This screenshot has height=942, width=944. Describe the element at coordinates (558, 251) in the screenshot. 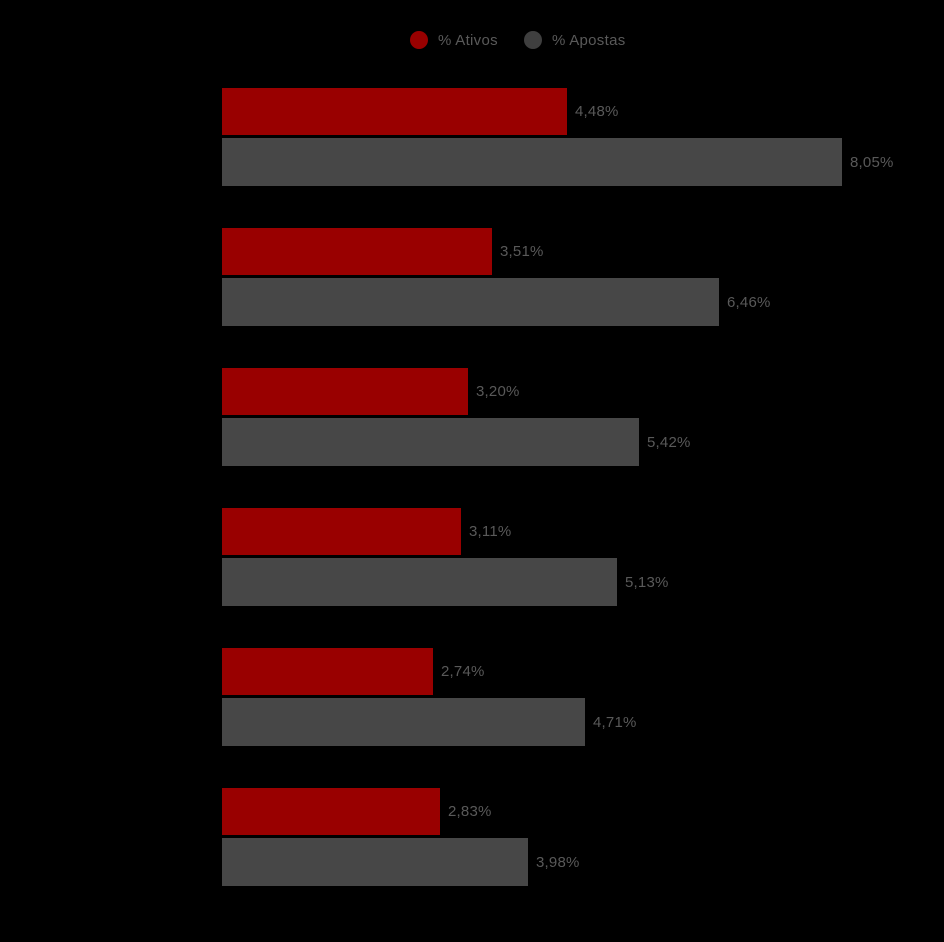

I see `bar-row-ativos: 3,51%` at that location.